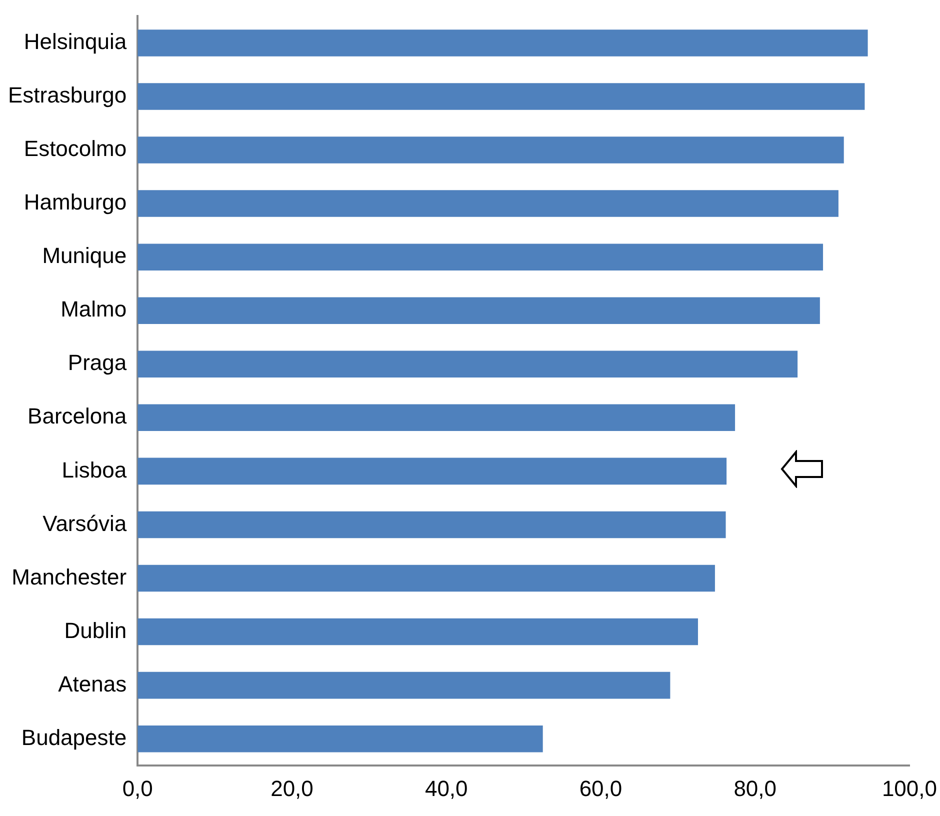 The width and height of the screenshot is (940, 816). What do you see at coordinates (600, 788) in the screenshot?
I see `x-tick-label: 60,0` at bounding box center [600, 788].